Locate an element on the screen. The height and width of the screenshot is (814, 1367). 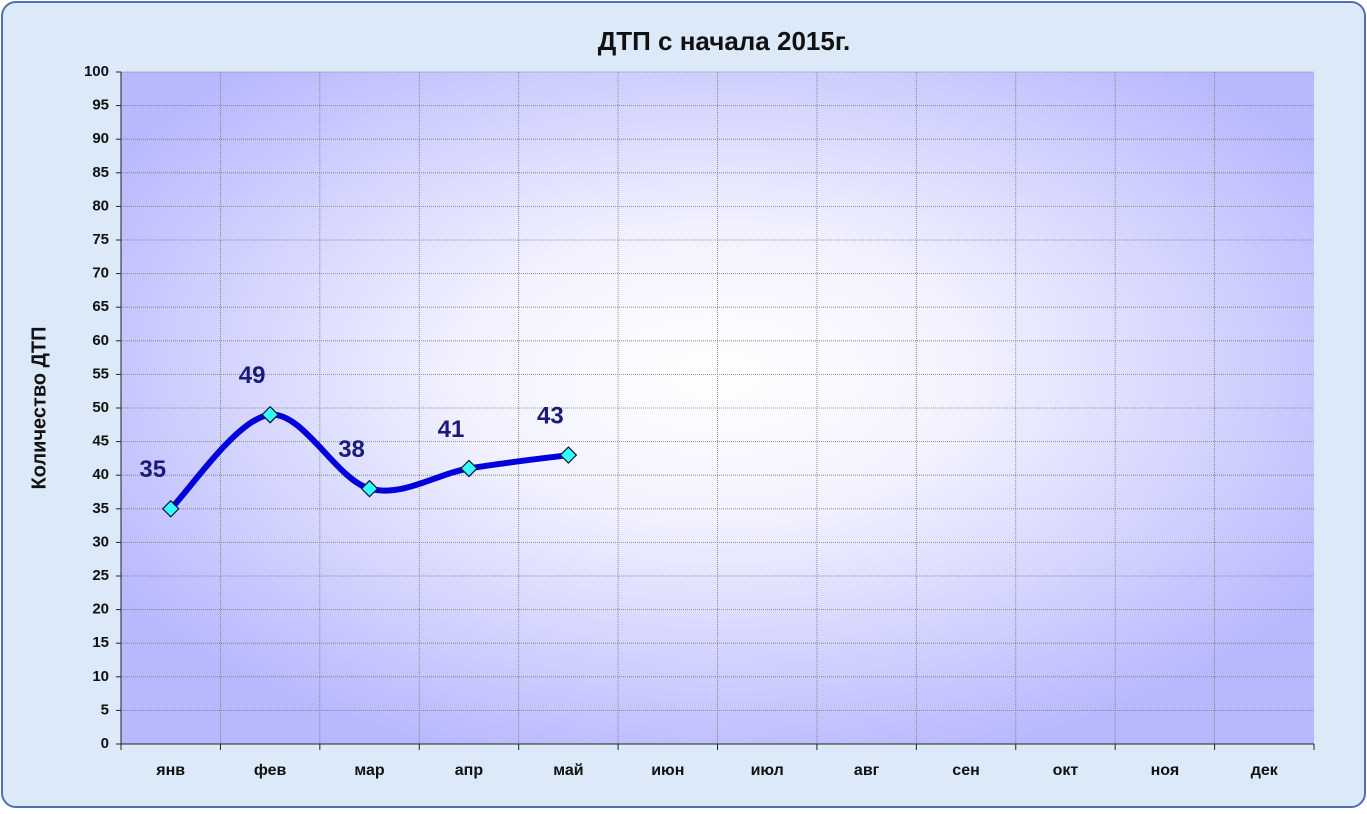
x-tick-label: фев is located at coordinates (270, 770).